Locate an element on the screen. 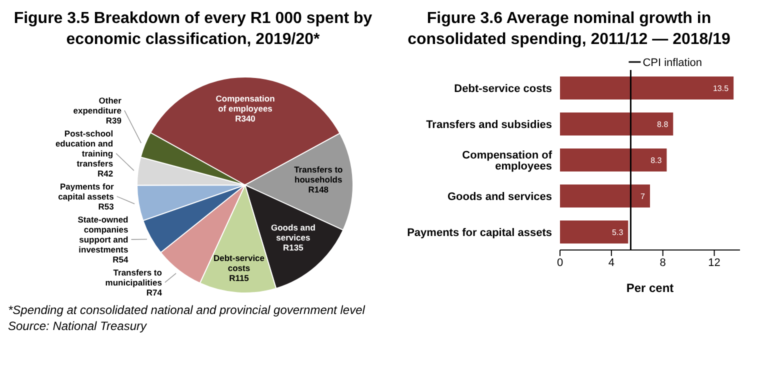 The height and width of the screenshot is (369, 768). y-tick-label: Goods and services is located at coordinates (499, 196).